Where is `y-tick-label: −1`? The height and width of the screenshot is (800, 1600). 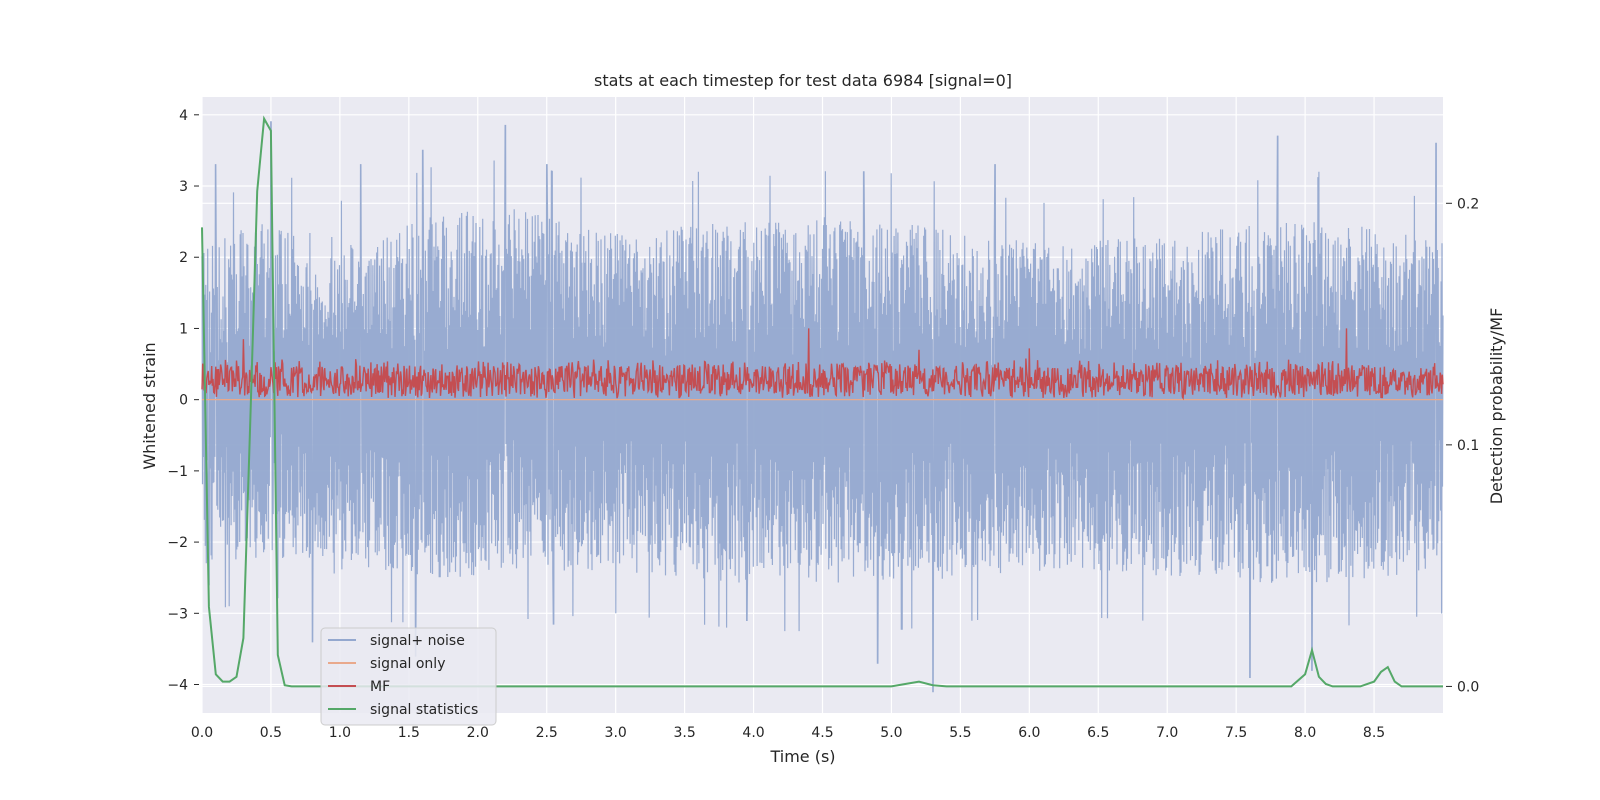 y-tick-label: −1 is located at coordinates (177, 472).